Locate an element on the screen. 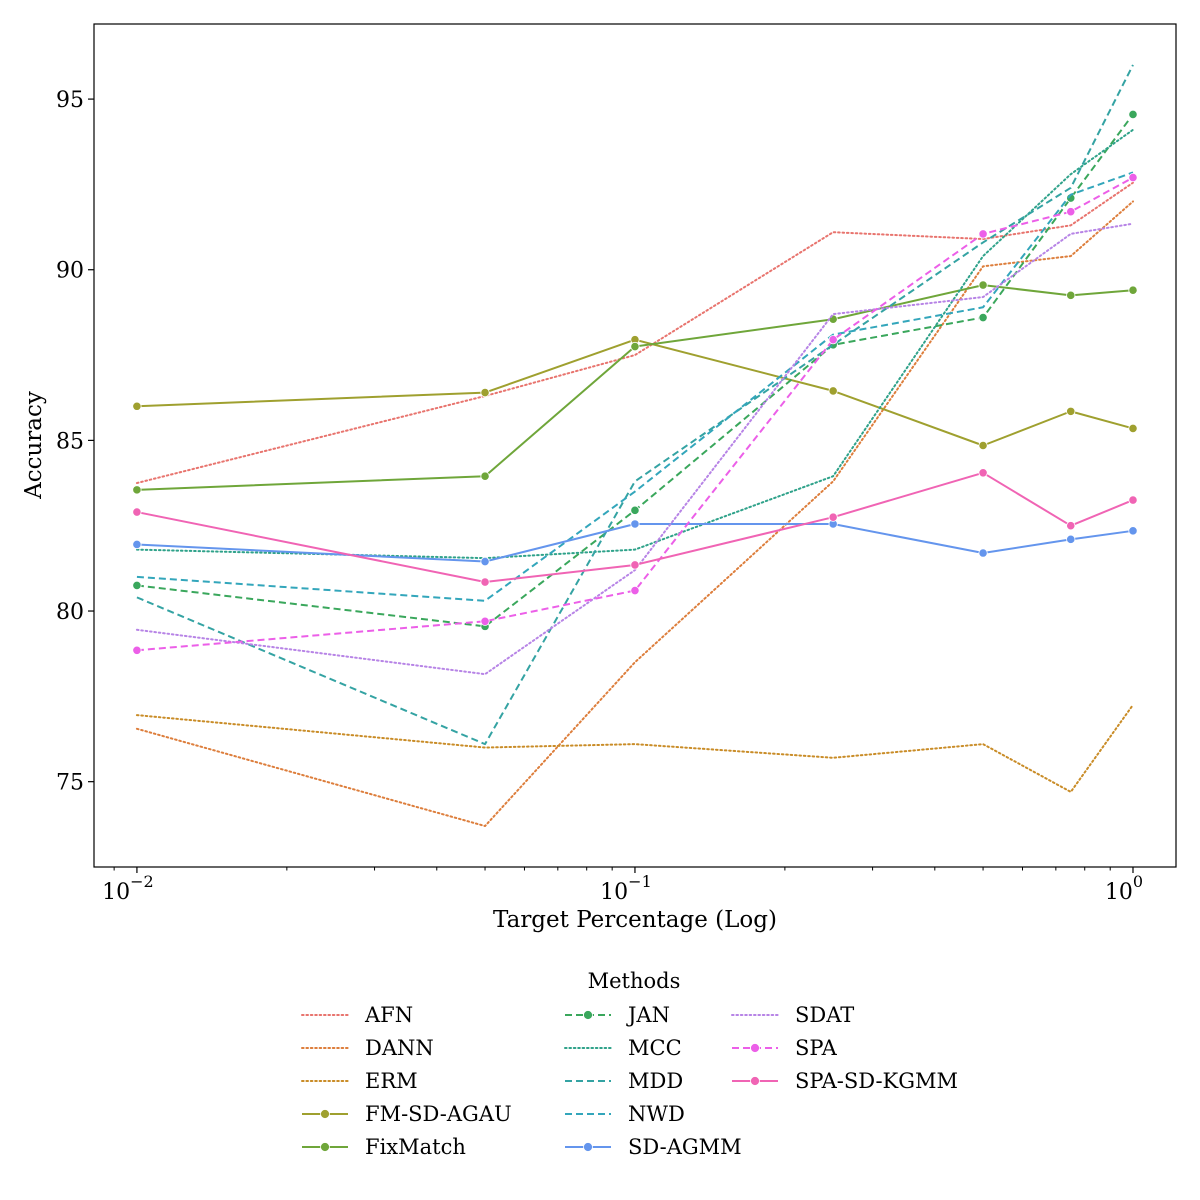 Image resolution: width=1200 pixels, height=1200 pixels. series-erm is located at coordinates (634, 748).